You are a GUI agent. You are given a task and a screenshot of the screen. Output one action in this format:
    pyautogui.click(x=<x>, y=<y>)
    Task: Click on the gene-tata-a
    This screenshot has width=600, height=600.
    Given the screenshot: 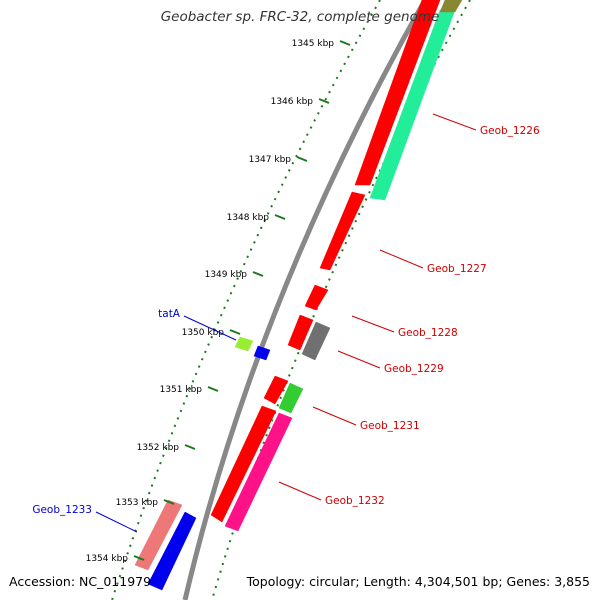 What is the action you would take?
    pyautogui.click(x=244, y=344)
    